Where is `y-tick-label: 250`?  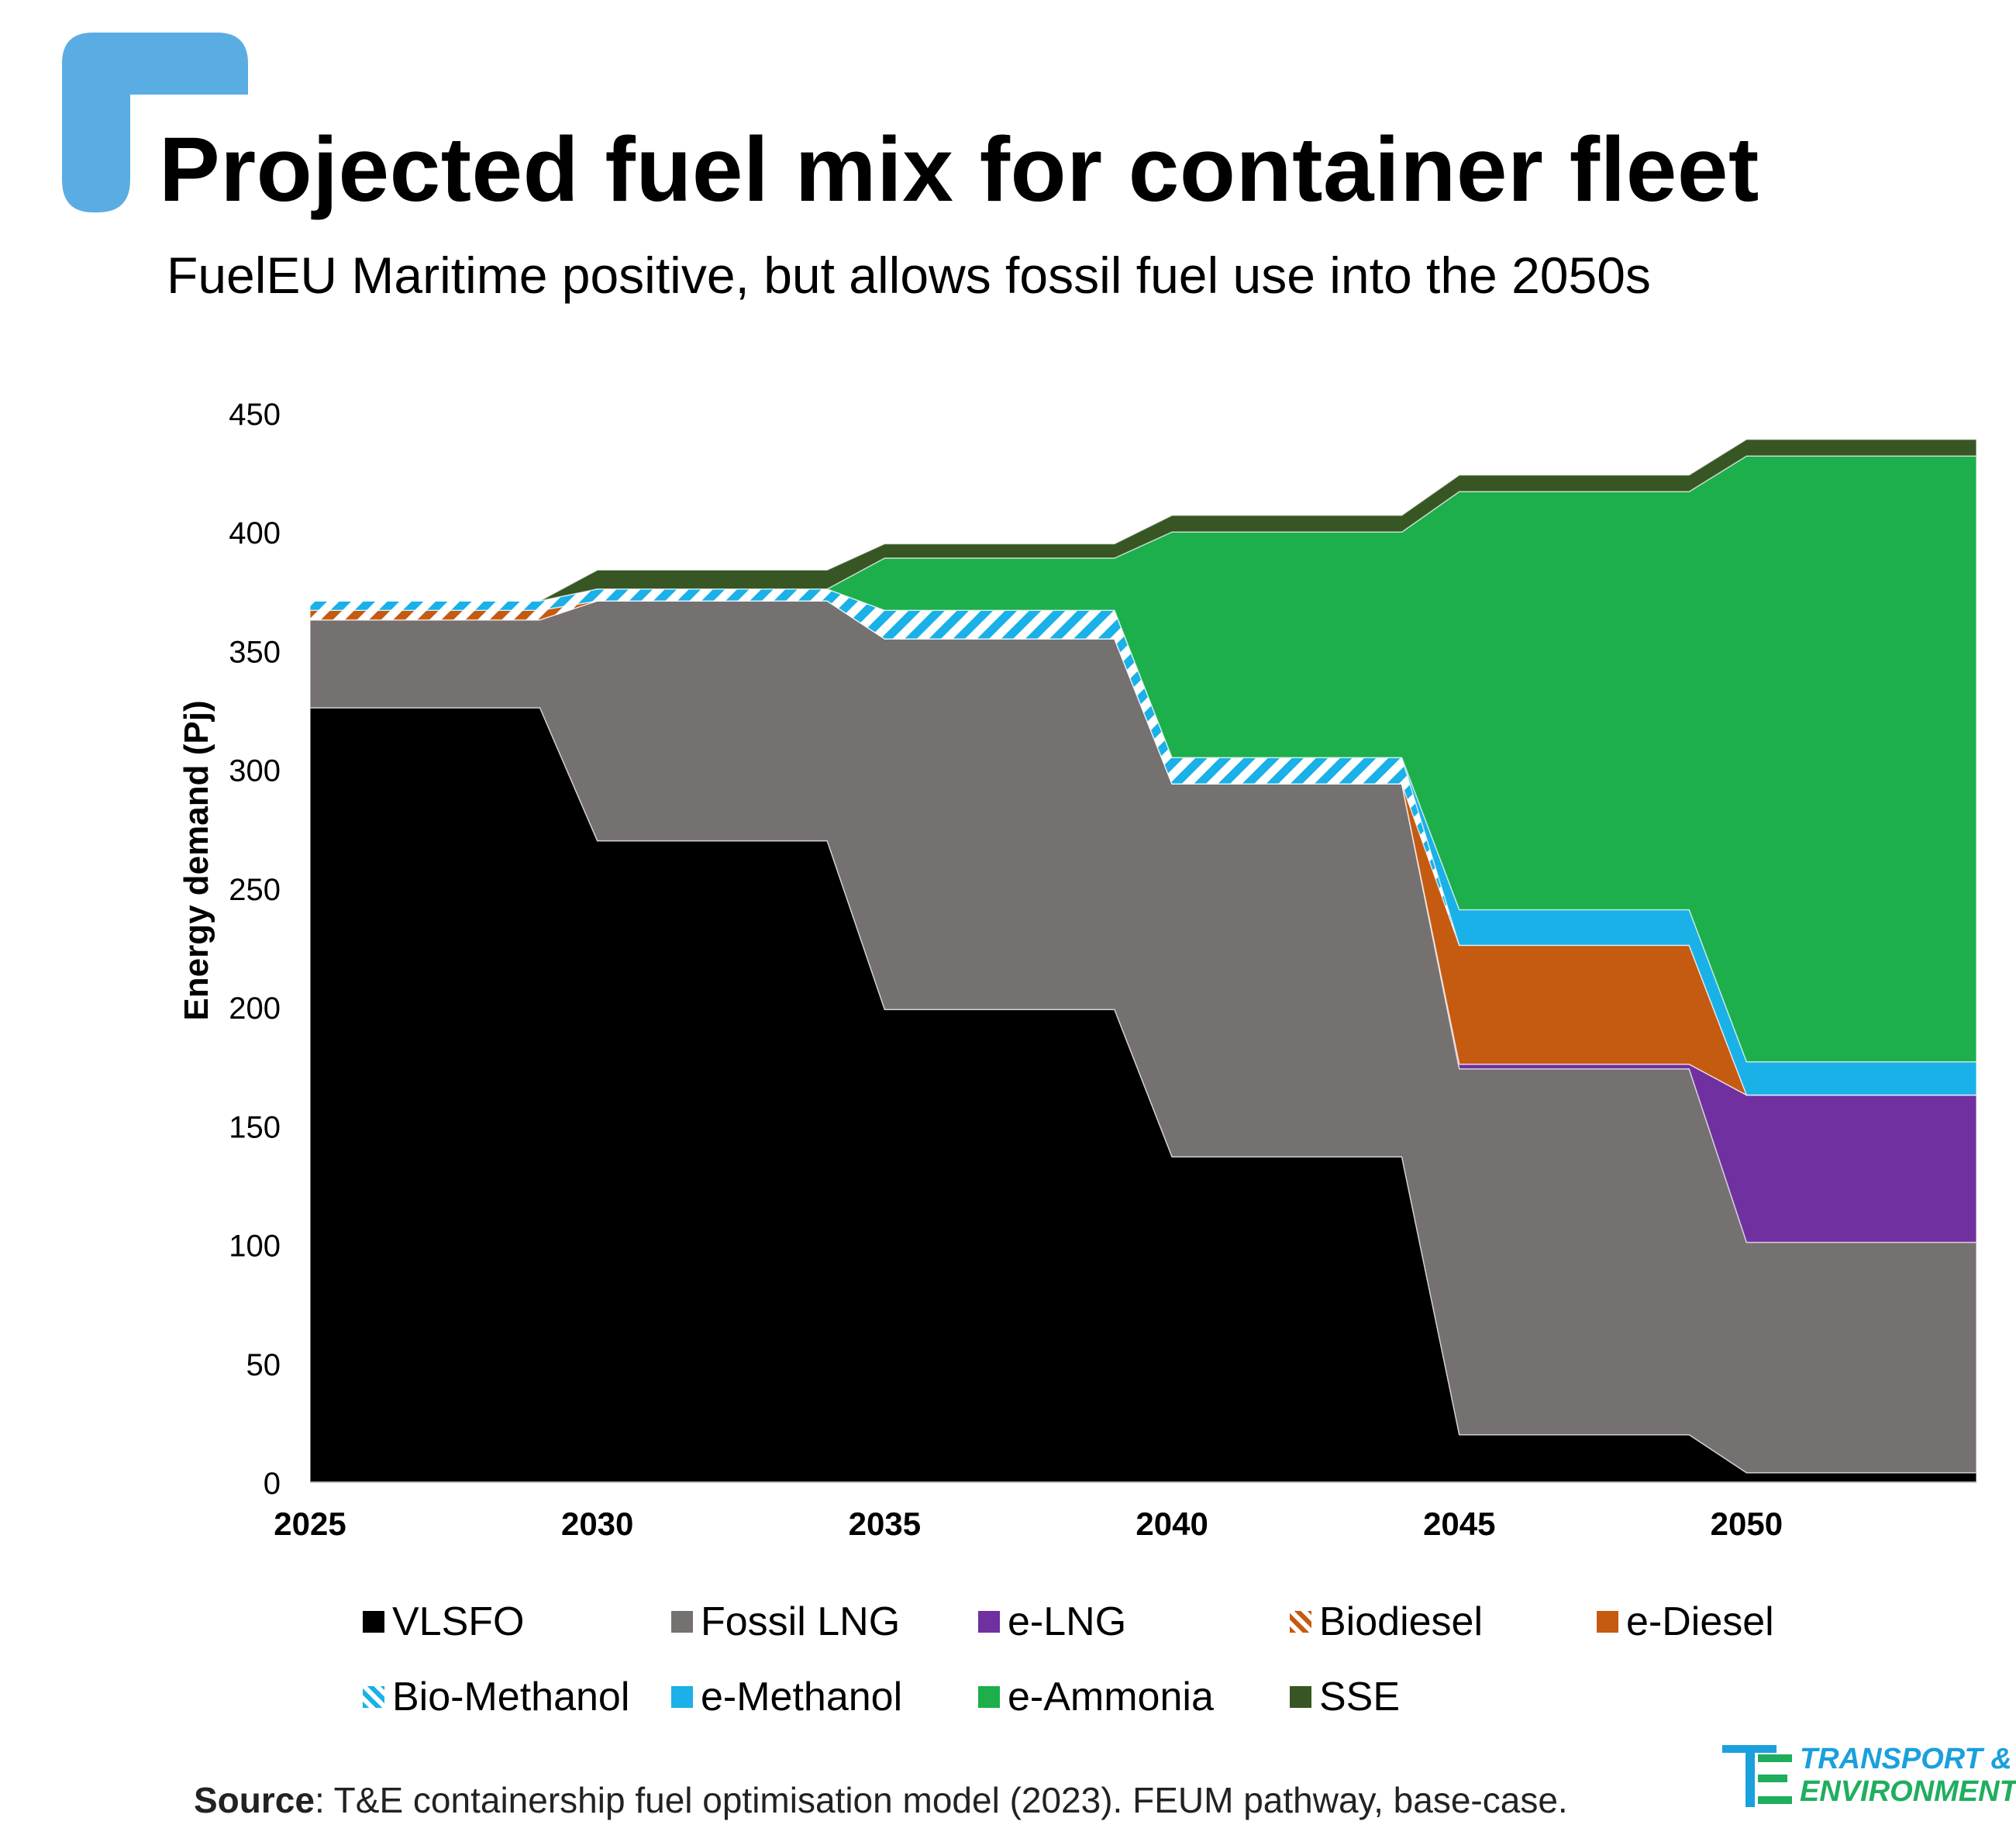
y-tick-label: 250 is located at coordinates (255, 890).